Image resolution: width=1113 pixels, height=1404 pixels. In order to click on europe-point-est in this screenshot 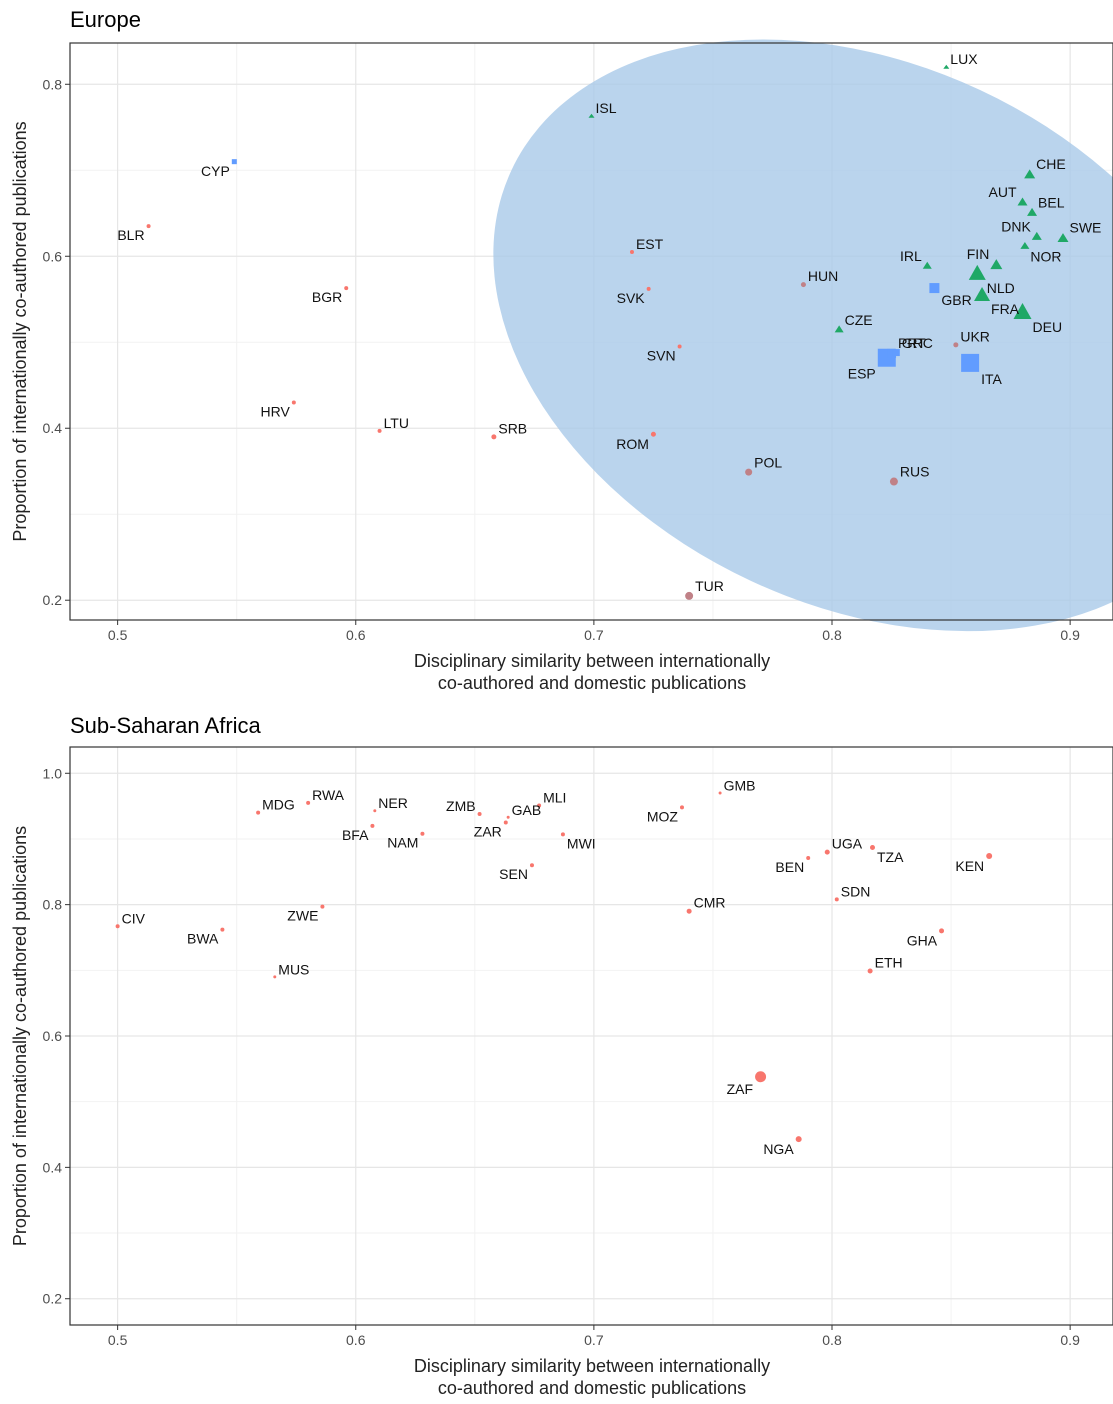, I will do `click(631, 251)`.